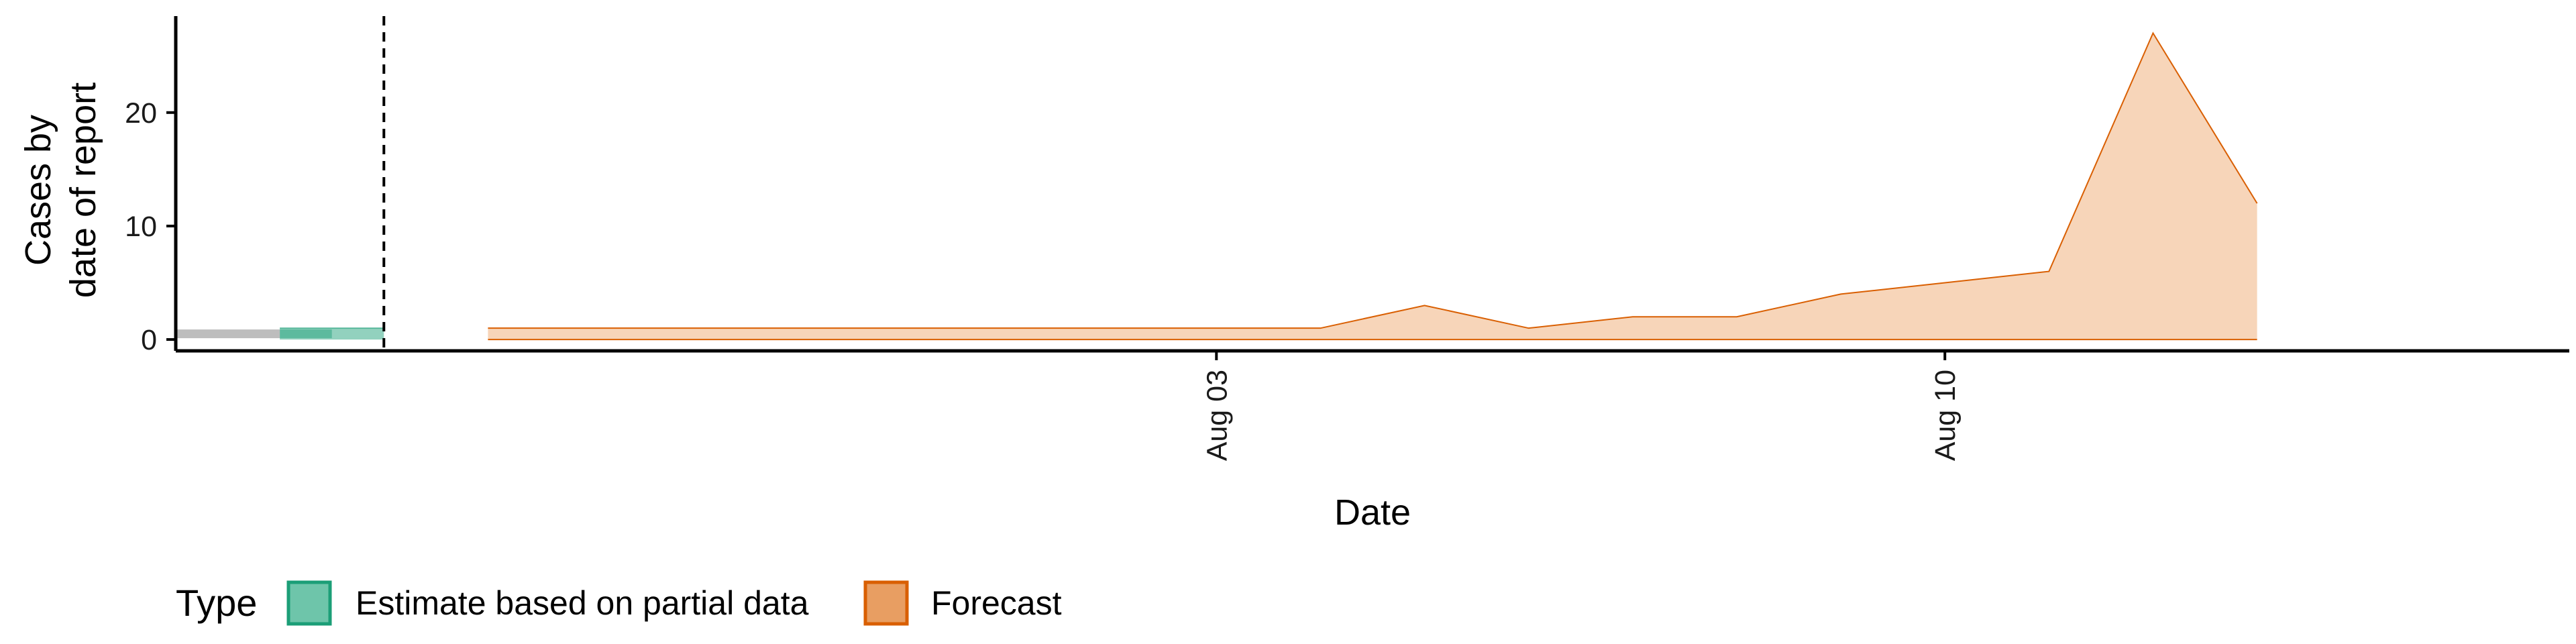 The width and height of the screenshot is (2576, 644). What do you see at coordinates (582, 603) in the screenshot?
I see `legend-label-estimate: Estimate based on partial data` at bounding box center [582, 603].